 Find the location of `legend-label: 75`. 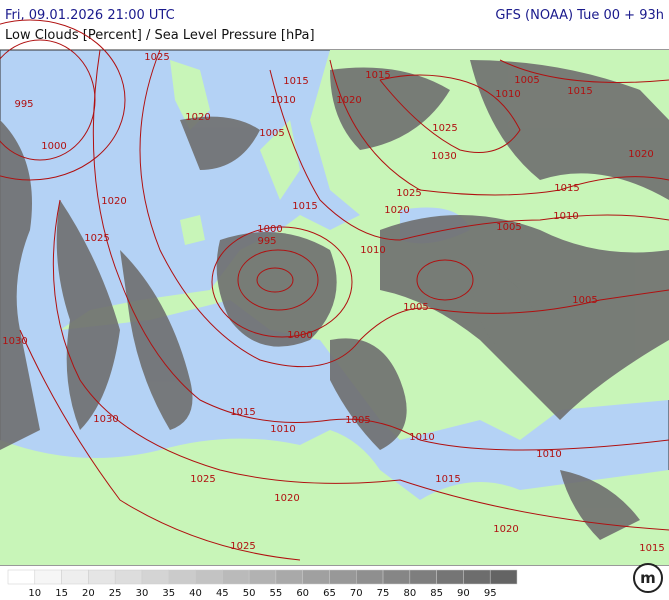

legend-label: 75 is located at coordinates (383, 593).